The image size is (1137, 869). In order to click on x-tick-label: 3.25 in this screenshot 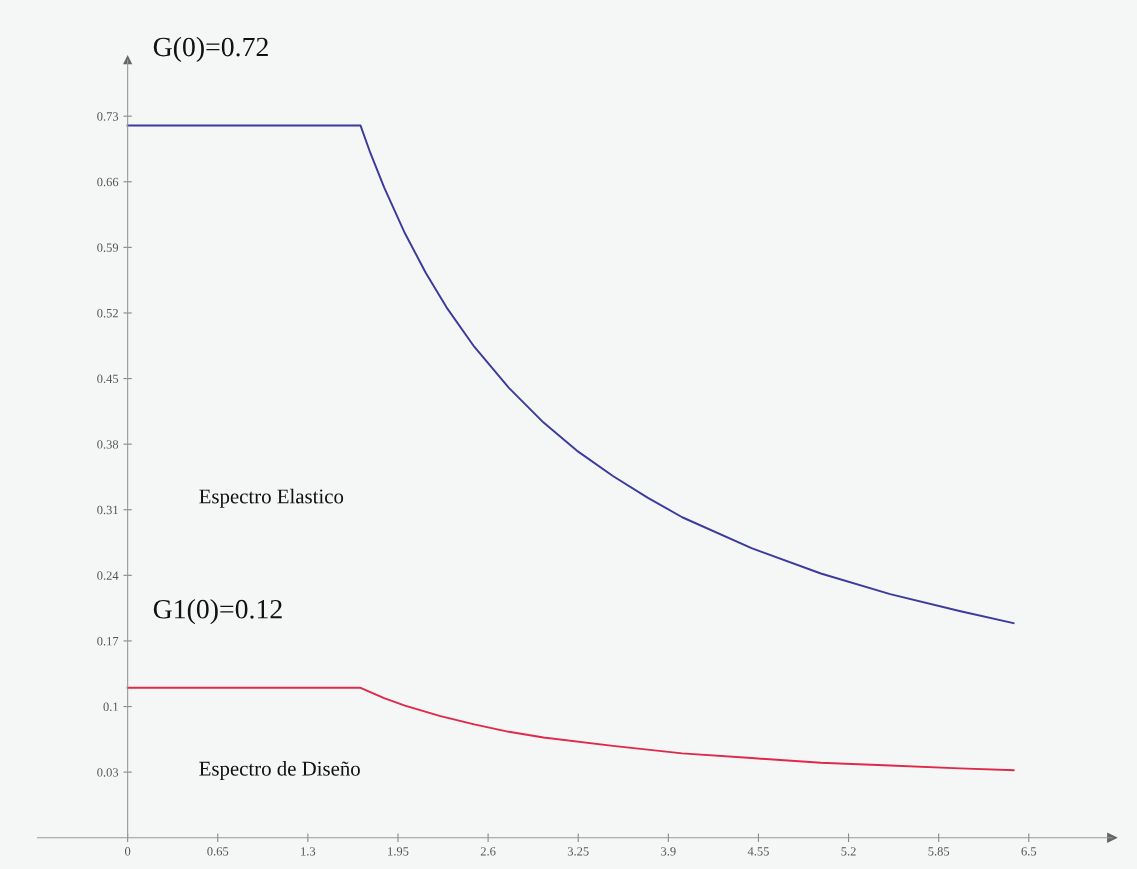, I will do `click(578, 851)`.